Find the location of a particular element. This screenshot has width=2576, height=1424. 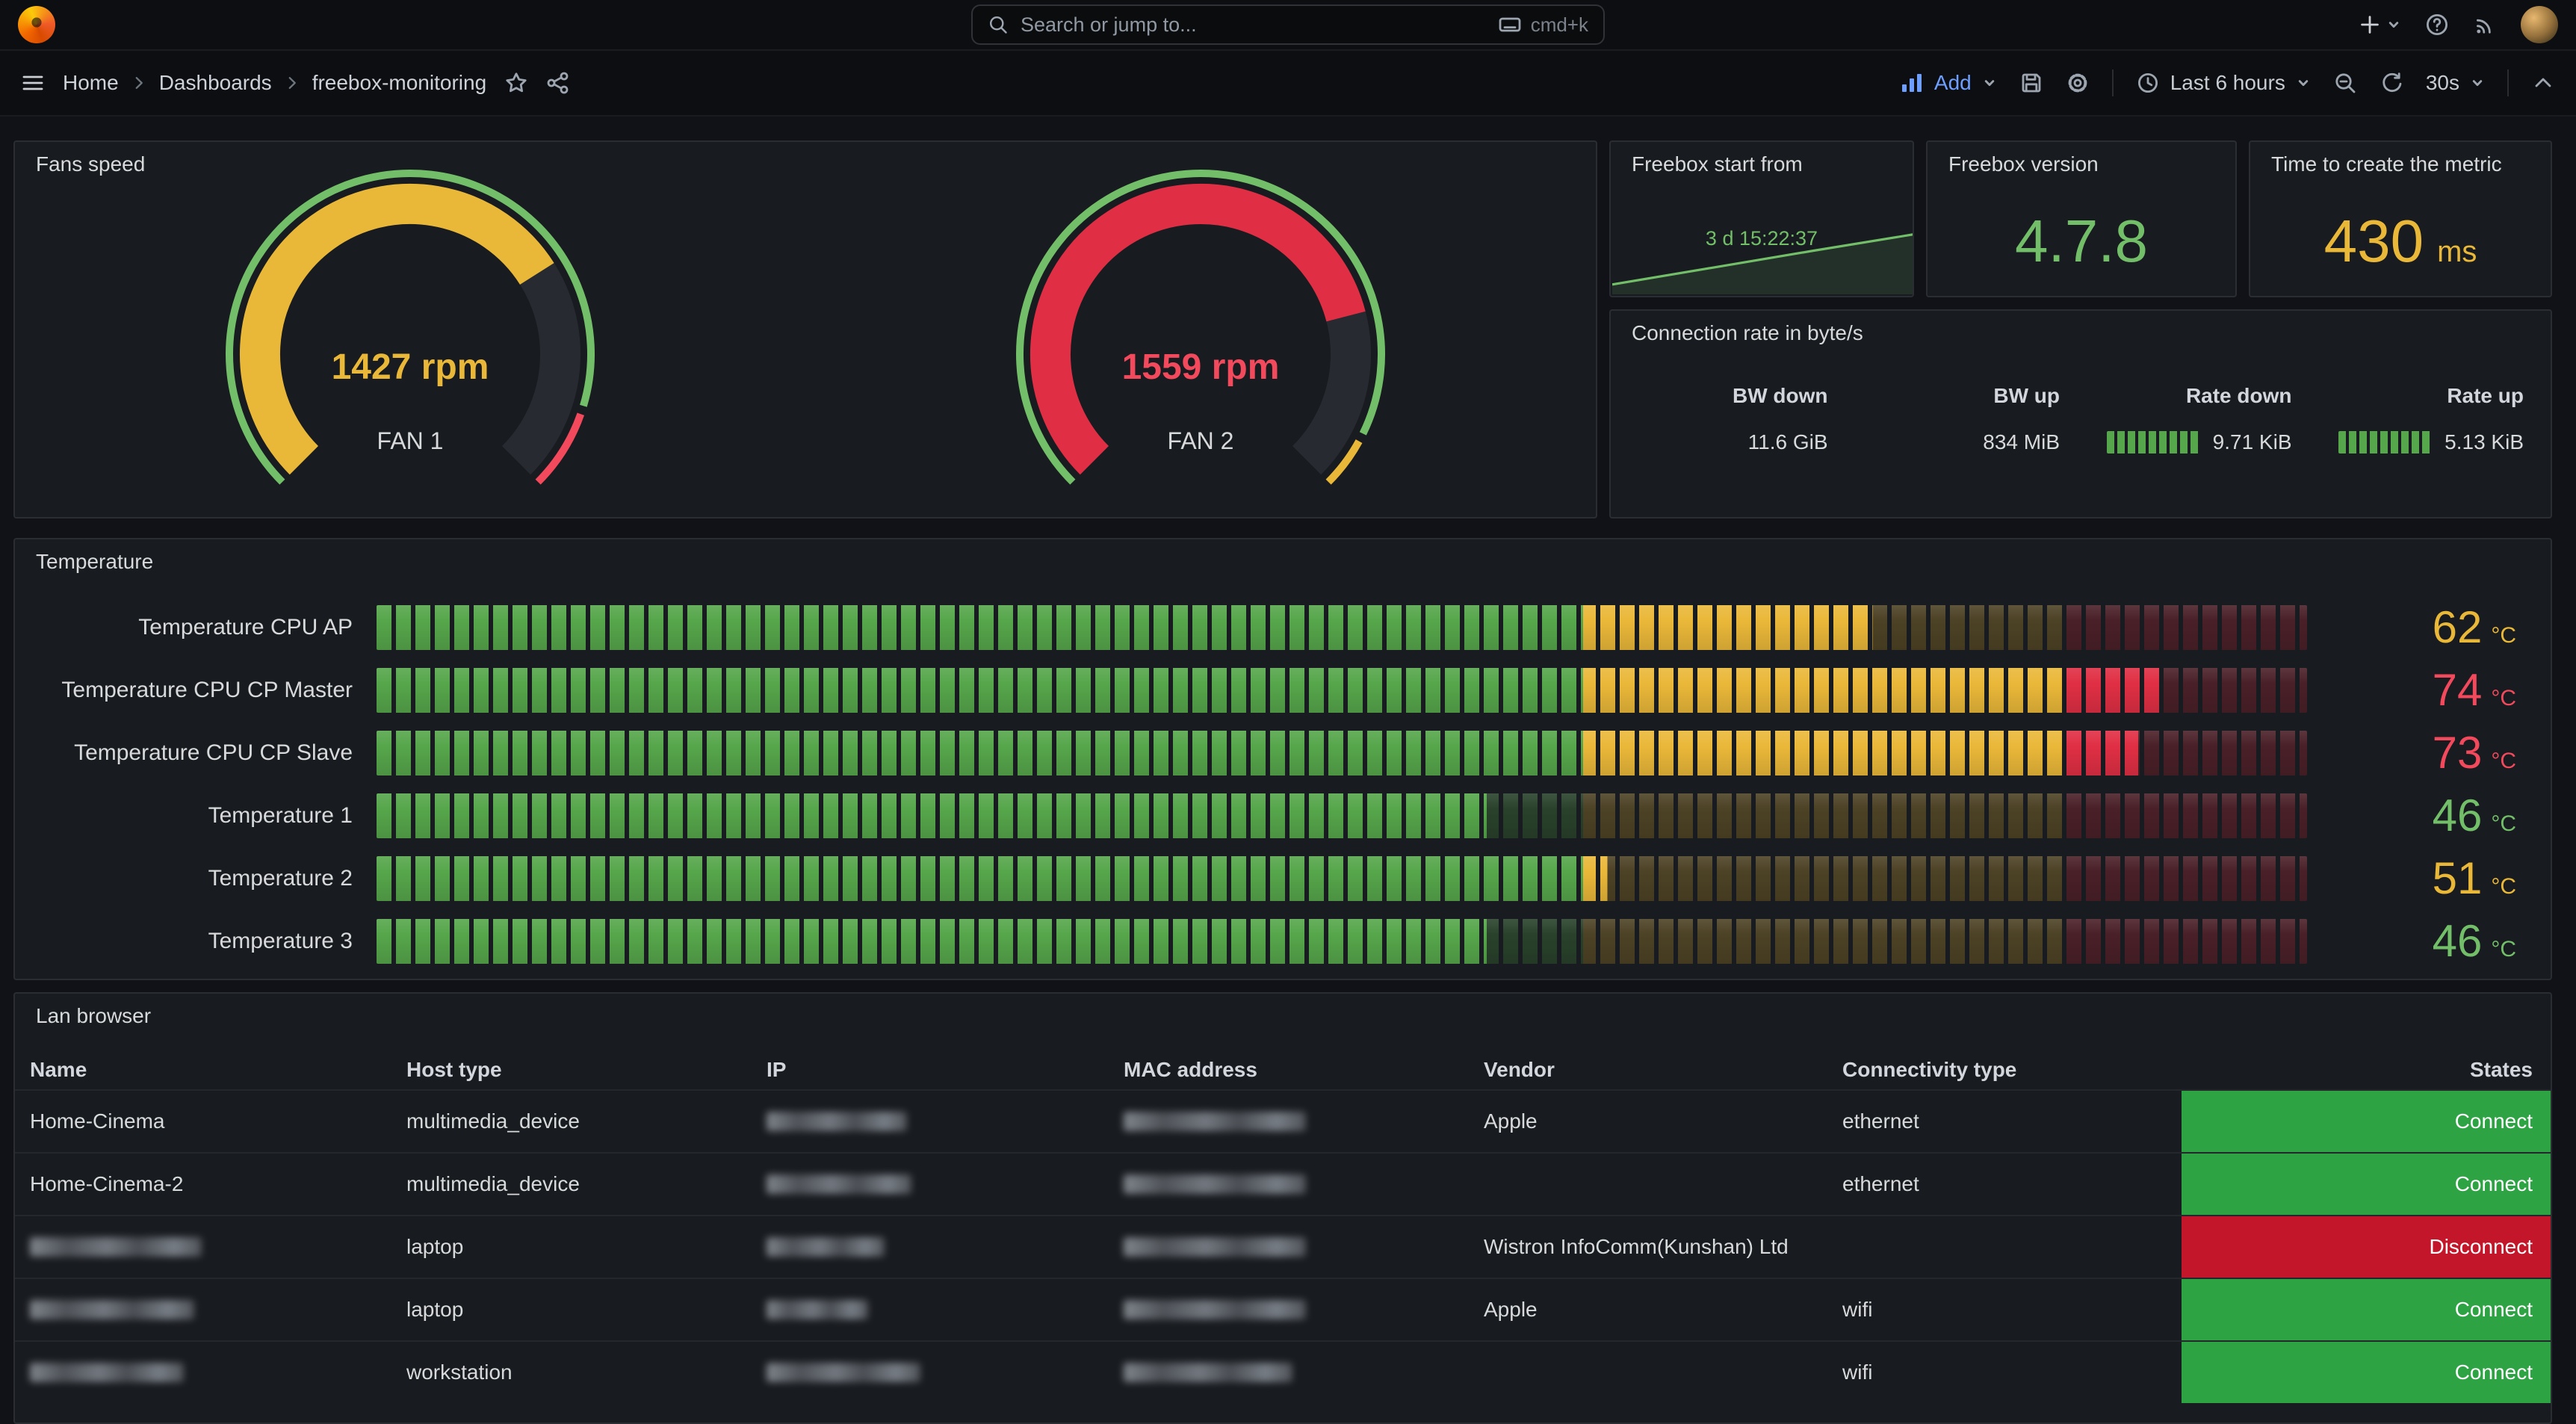

temperature-label: Temperature 1 is located at coordinates (280, 815).